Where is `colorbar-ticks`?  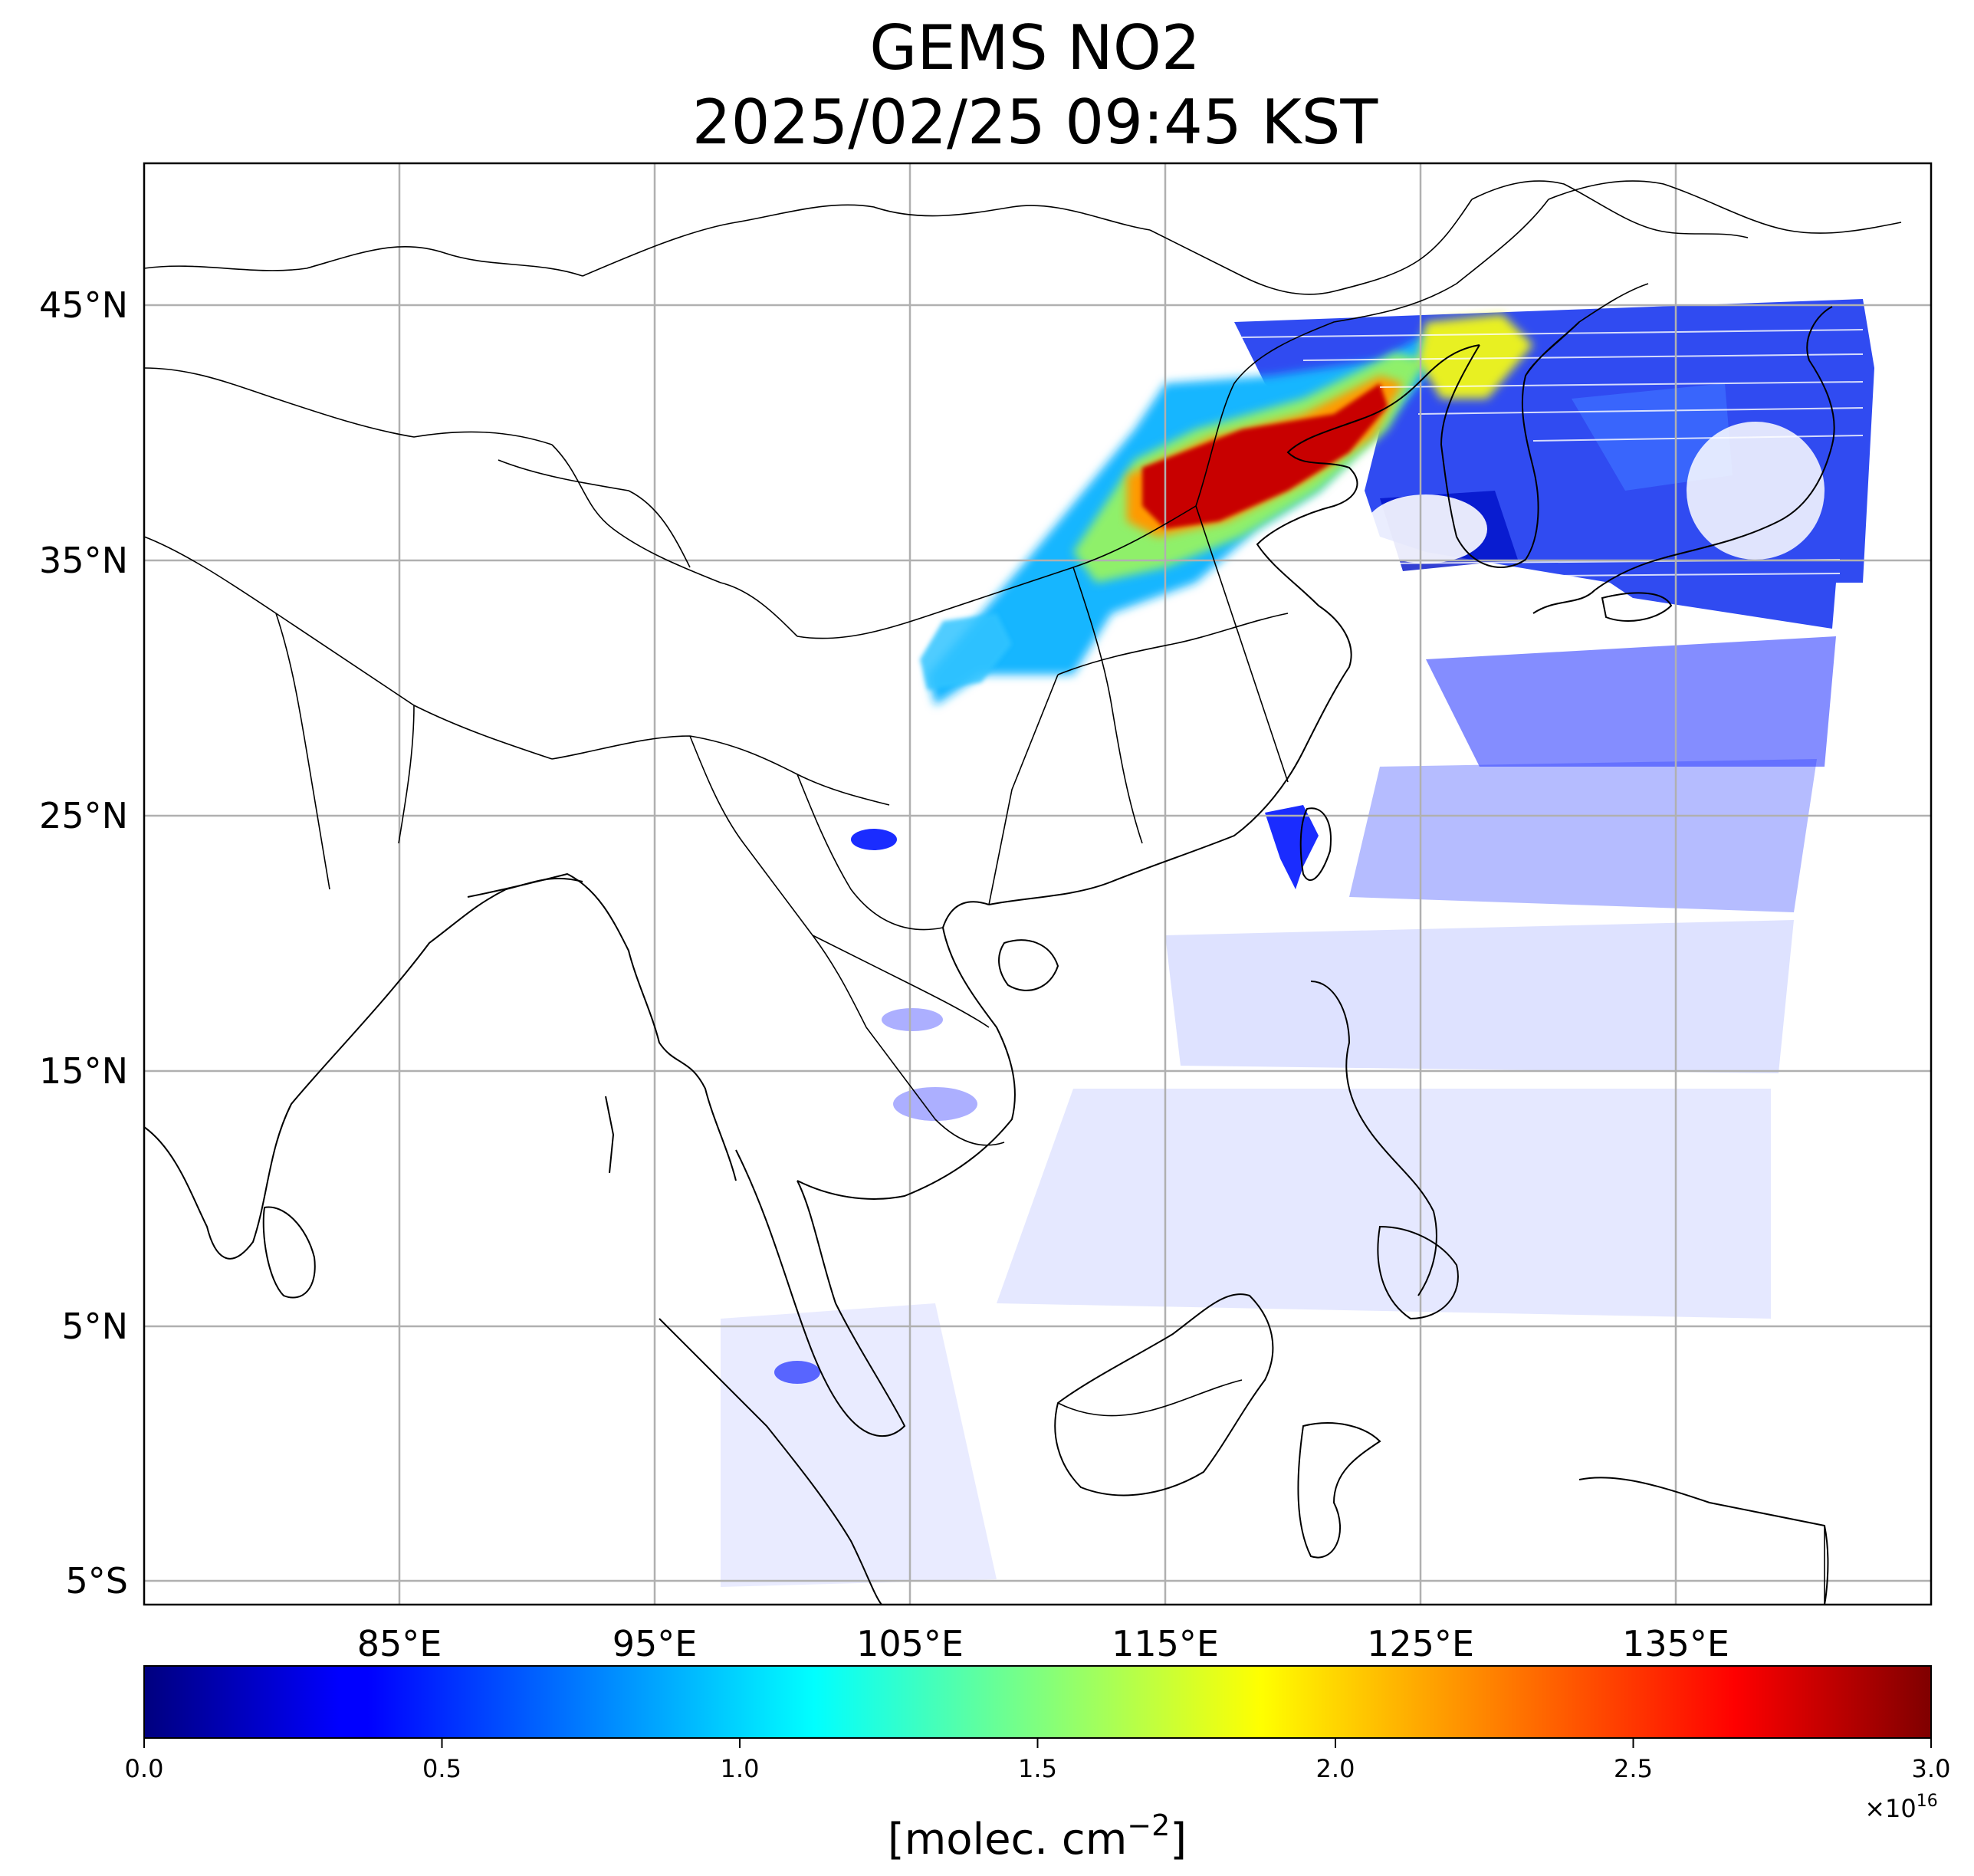 colorbar-ticks is located at coordinates (1037, 1743).